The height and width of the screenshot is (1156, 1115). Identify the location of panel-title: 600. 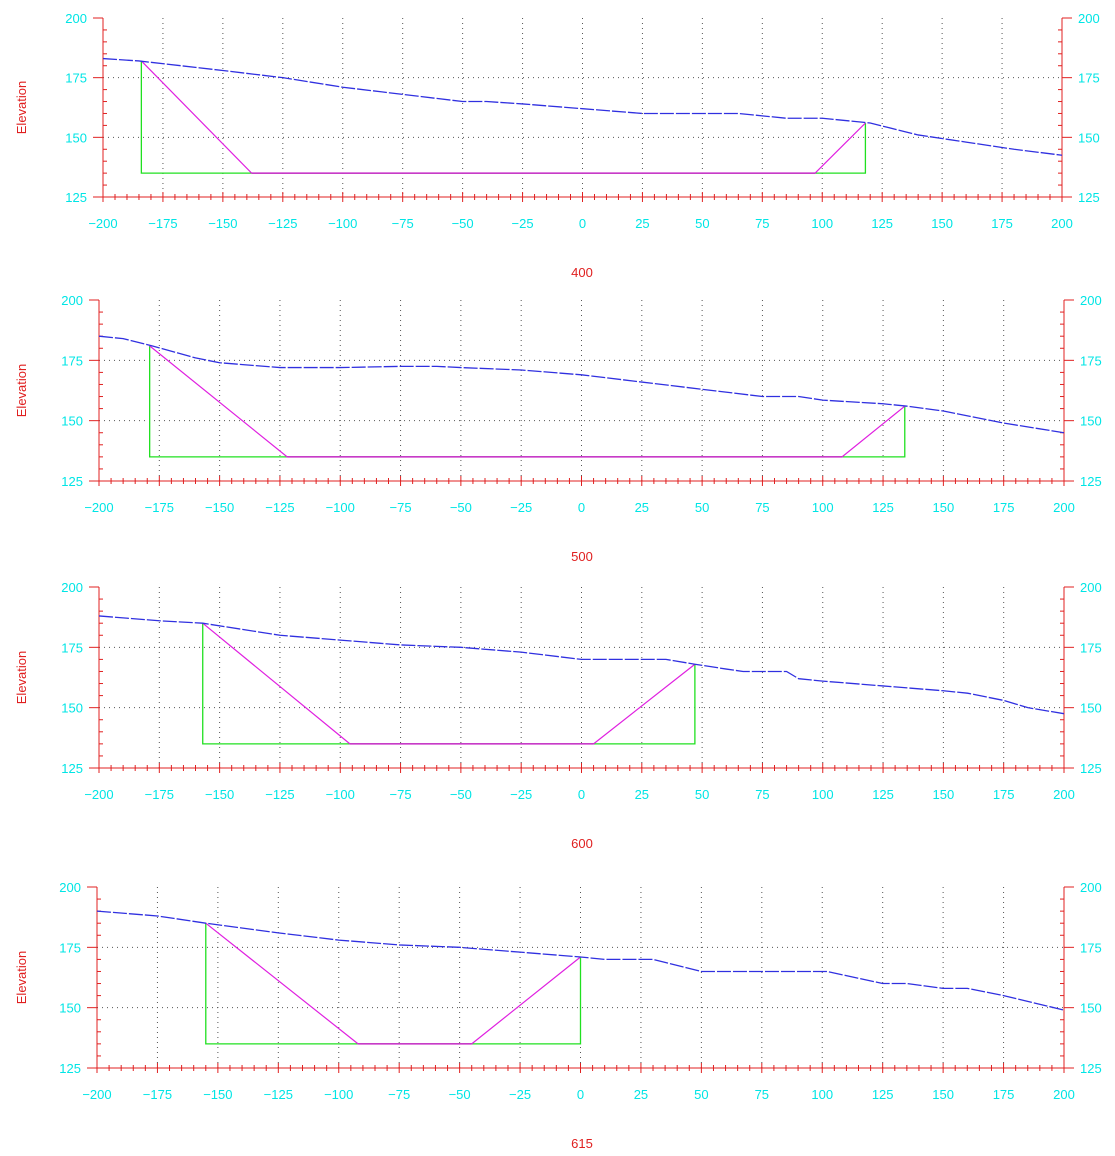
(582, 843).